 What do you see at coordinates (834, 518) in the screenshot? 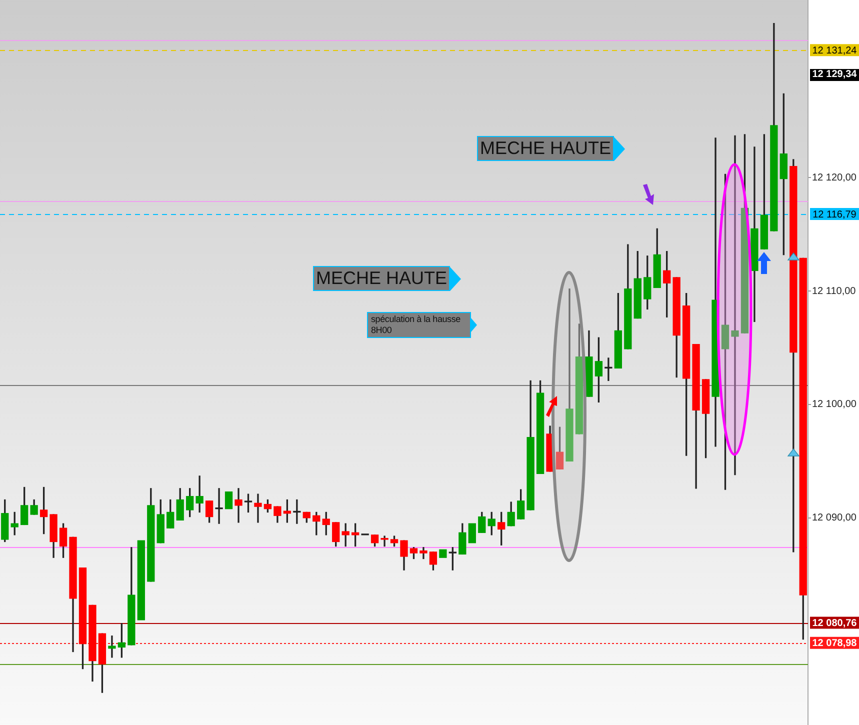
I see `y-tick-label: 12 090,00` at bounding box center [834, 518].